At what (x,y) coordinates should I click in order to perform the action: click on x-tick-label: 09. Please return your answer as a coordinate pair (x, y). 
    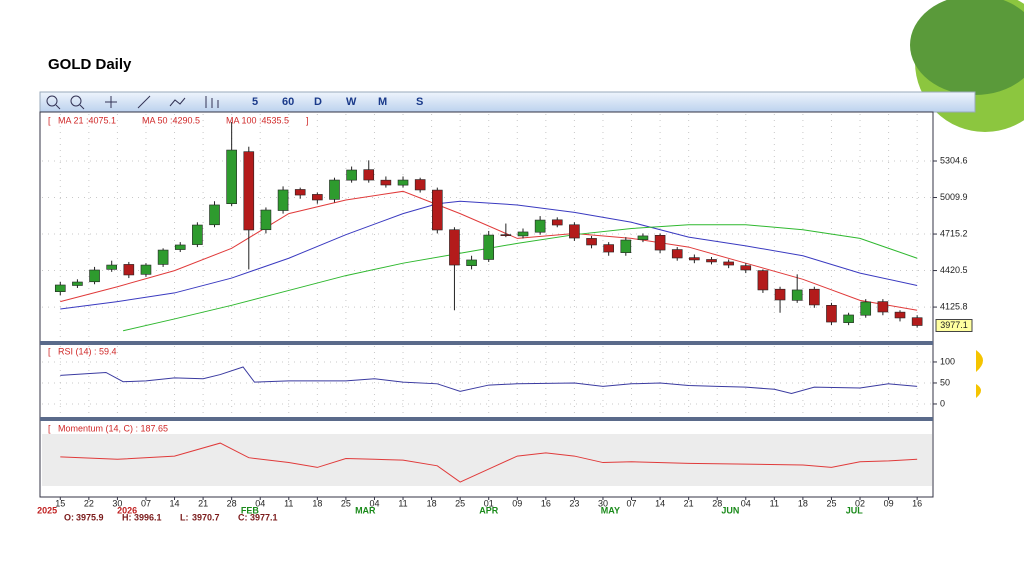
    Looking at the image, I should click on (889, 503).